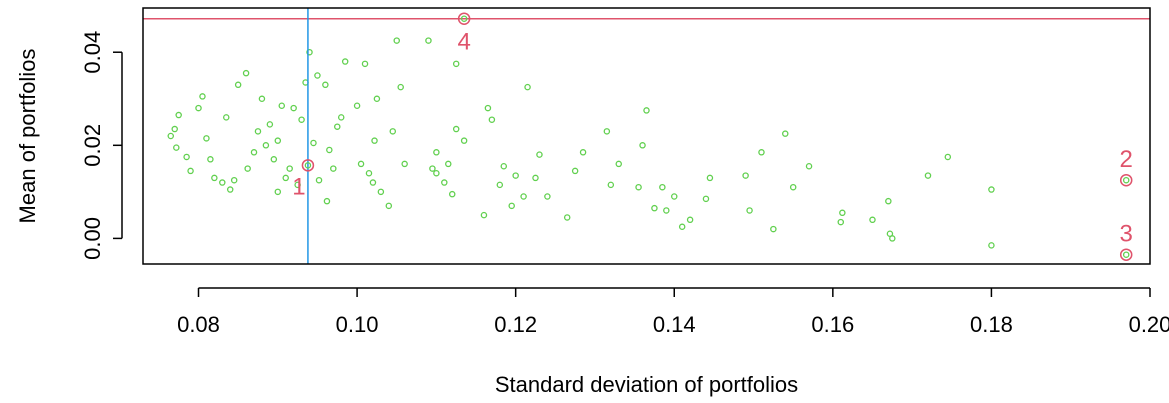 The image size is (1169, 403). What do you see at coordinates (646, 384) in the screenshot?
I see `x-axis-title: Standard deviation of portfolios` at bounding box center [646, 384].